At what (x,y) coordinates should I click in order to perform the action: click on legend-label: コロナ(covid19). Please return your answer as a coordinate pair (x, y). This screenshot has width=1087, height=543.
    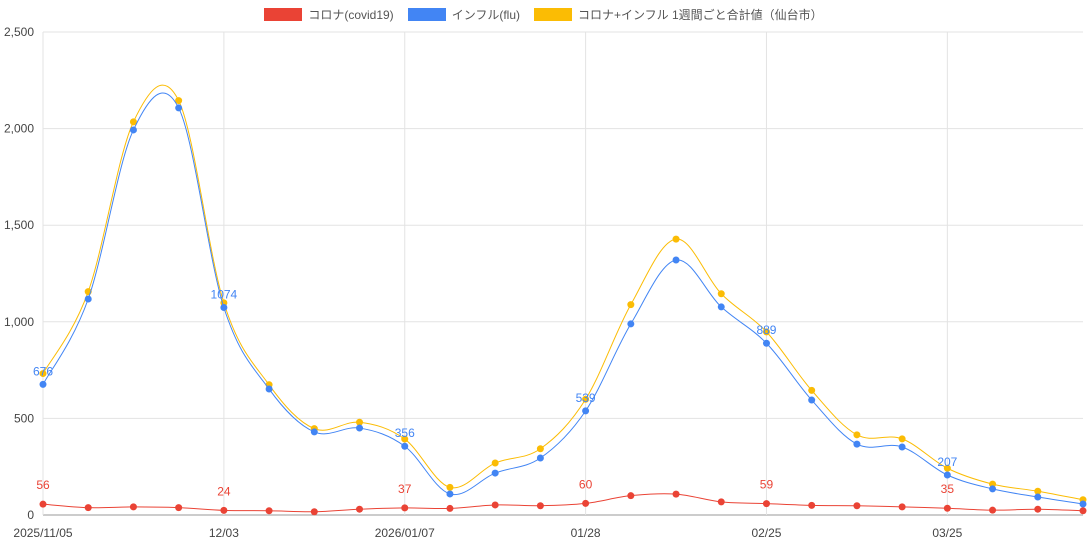
    Looking at the image, I should click on (351, 15).